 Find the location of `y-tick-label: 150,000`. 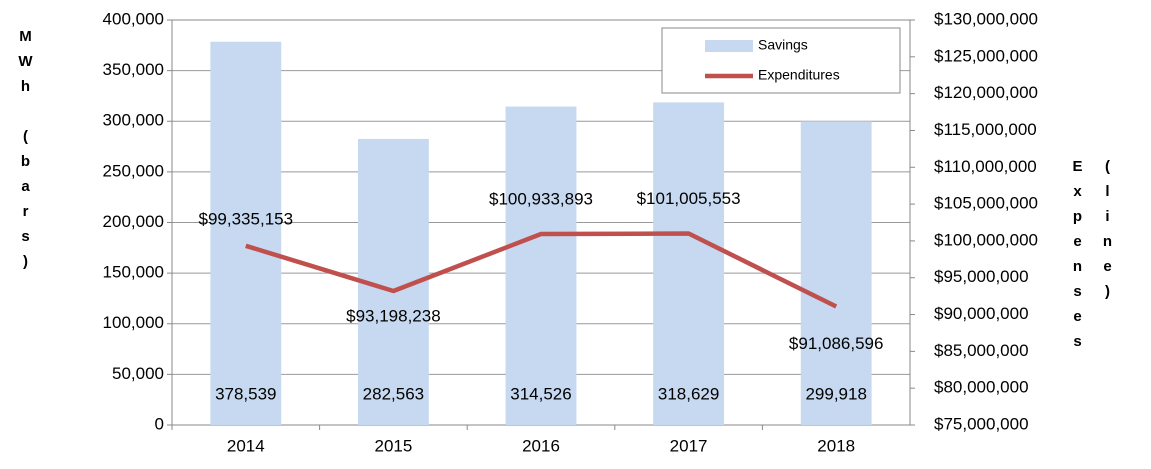

y-tick-label: 150,000 is located at coordinates (133, 272).